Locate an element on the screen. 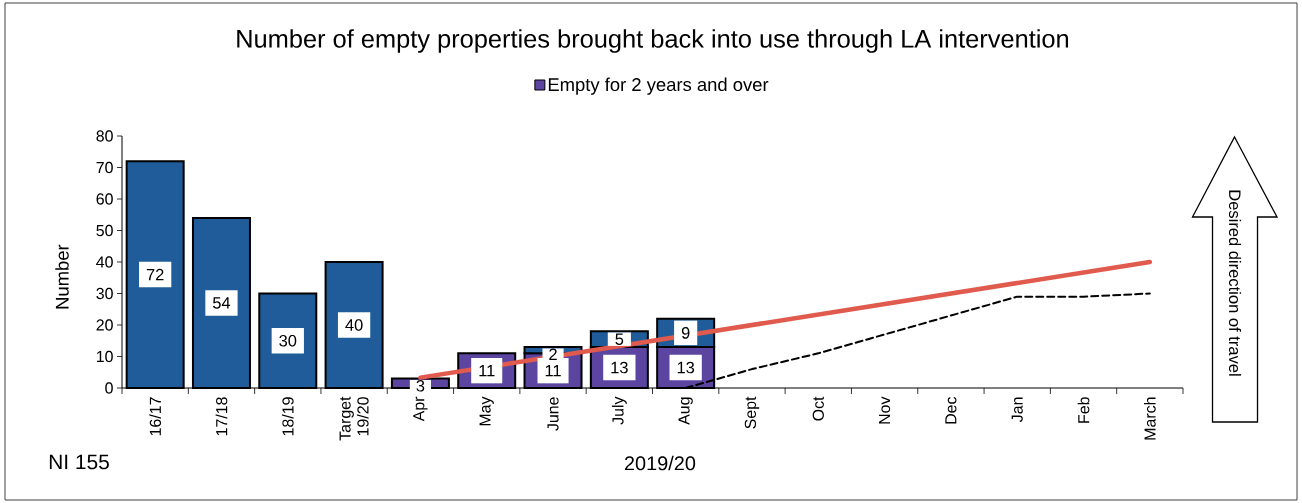  x-tick-label: Aug is located at coordinates (685, 411).